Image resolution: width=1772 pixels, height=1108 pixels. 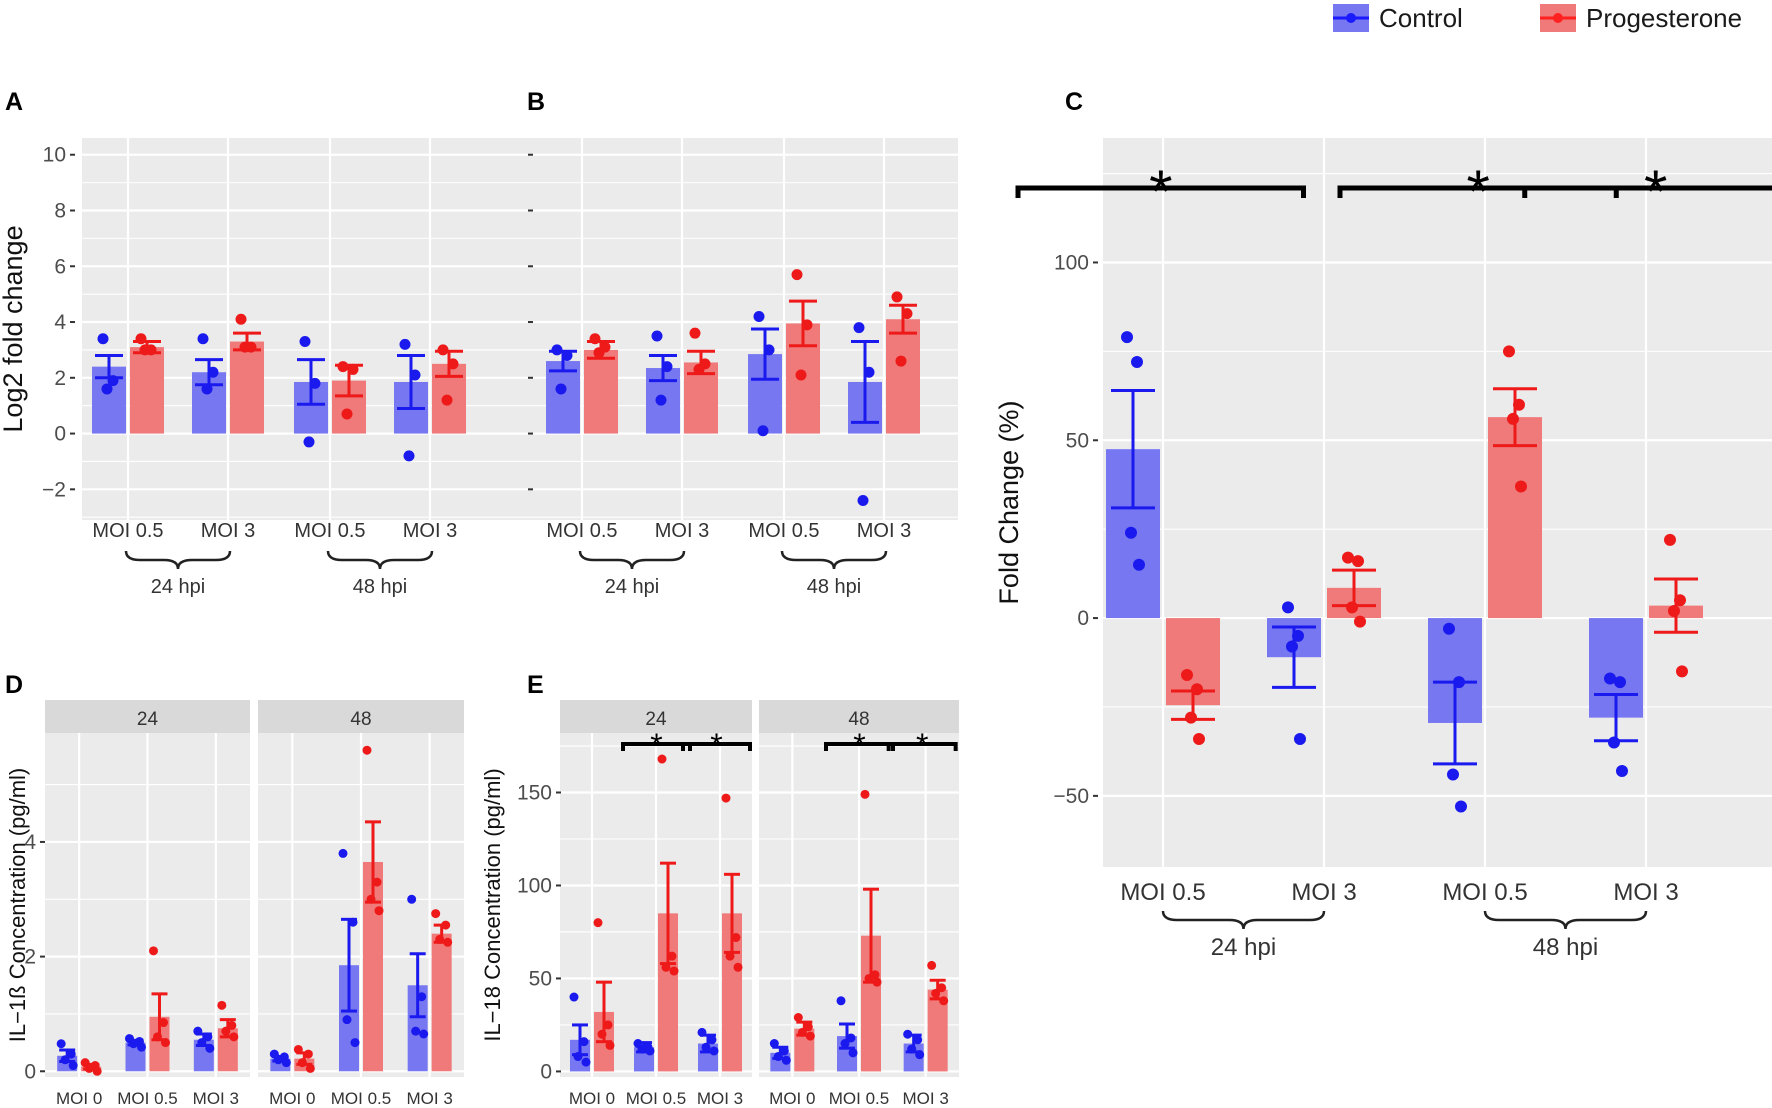 What do you see at coordinates (17, 905) in the screenshot?
I see `y-axis-label: IL−1ß Concentration (pg/ml)` at bounding box center [17, 905].